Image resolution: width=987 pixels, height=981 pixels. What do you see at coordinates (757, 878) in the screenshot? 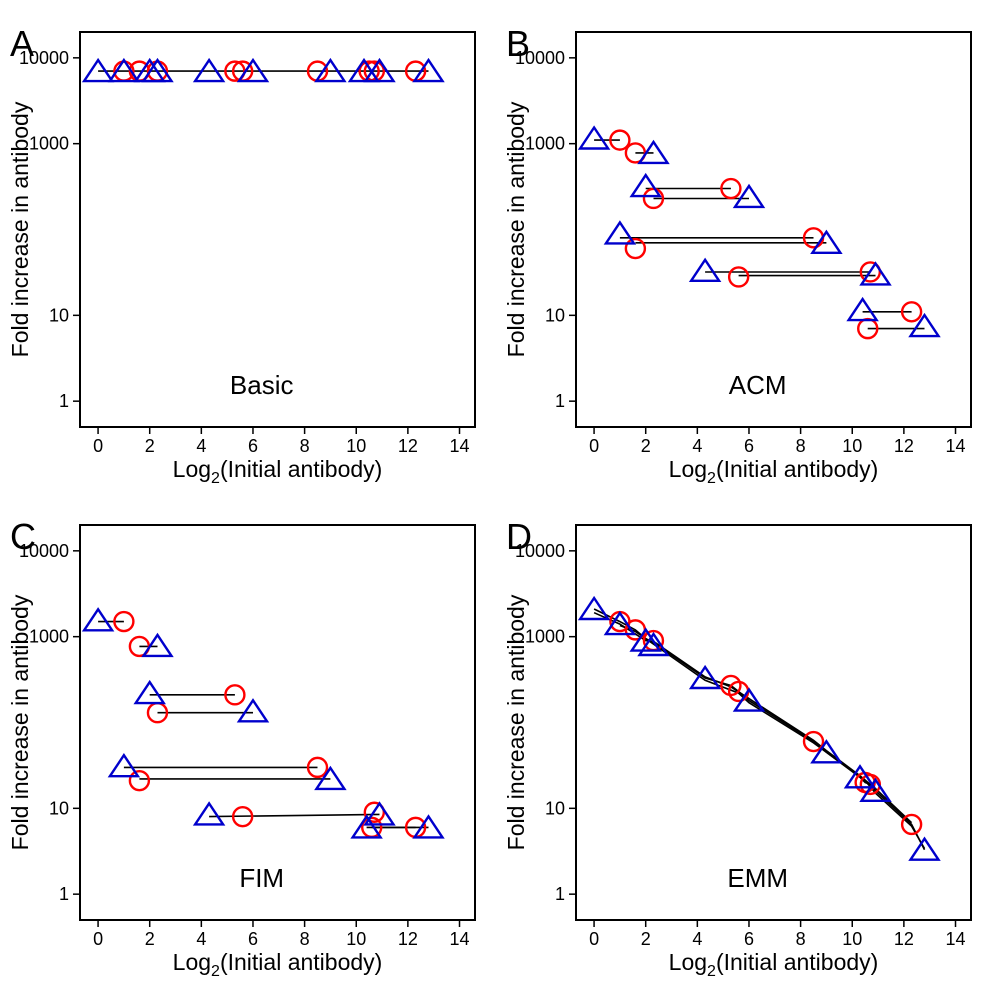
I see `model-label: EMM` at bounding box center [757, 878].